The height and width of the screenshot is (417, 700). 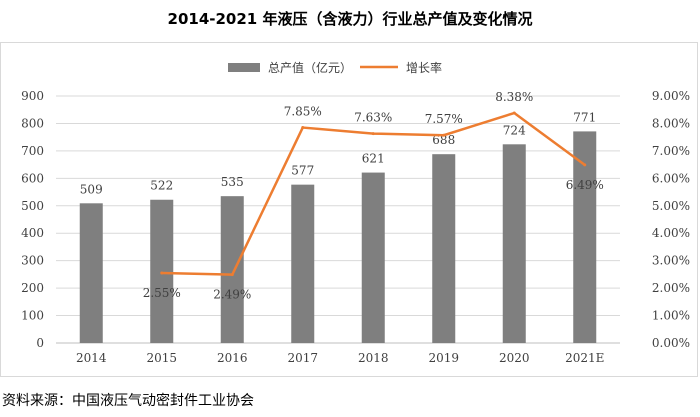 I want to click on x-tick-label: 2017, so click(x=302, y=358).